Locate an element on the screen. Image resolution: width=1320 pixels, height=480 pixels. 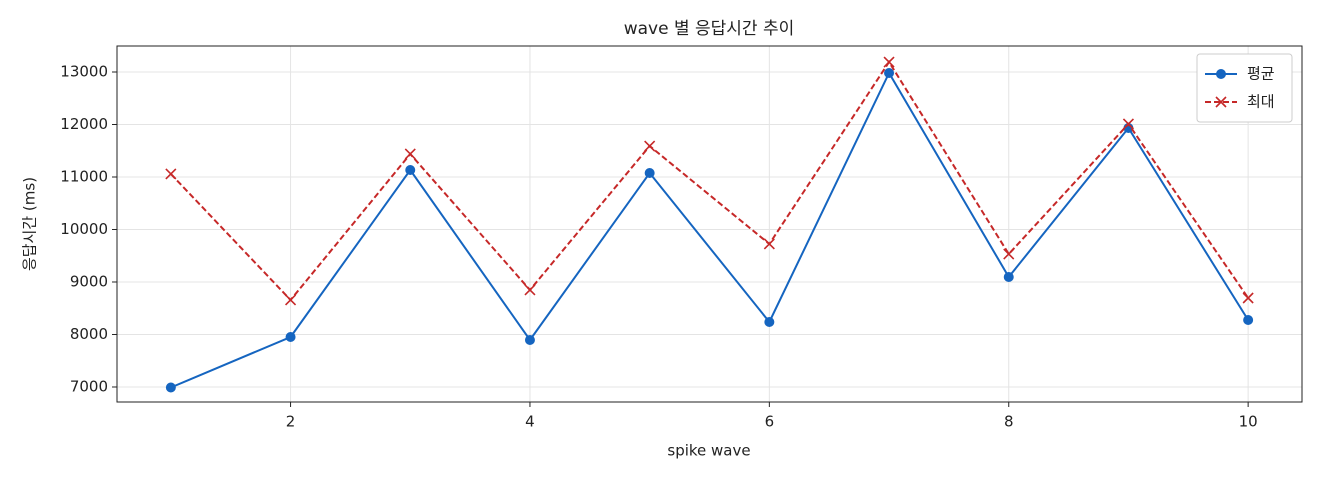
x-tick-label: 8 is located at coordinates (1009, 422).